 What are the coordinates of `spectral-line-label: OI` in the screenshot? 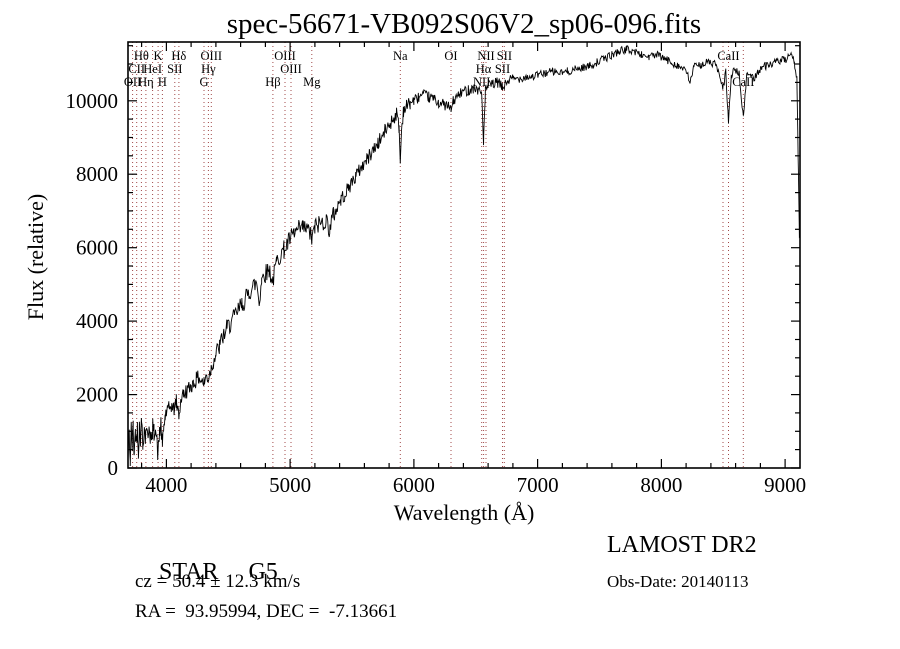 It's located at (450, 56).